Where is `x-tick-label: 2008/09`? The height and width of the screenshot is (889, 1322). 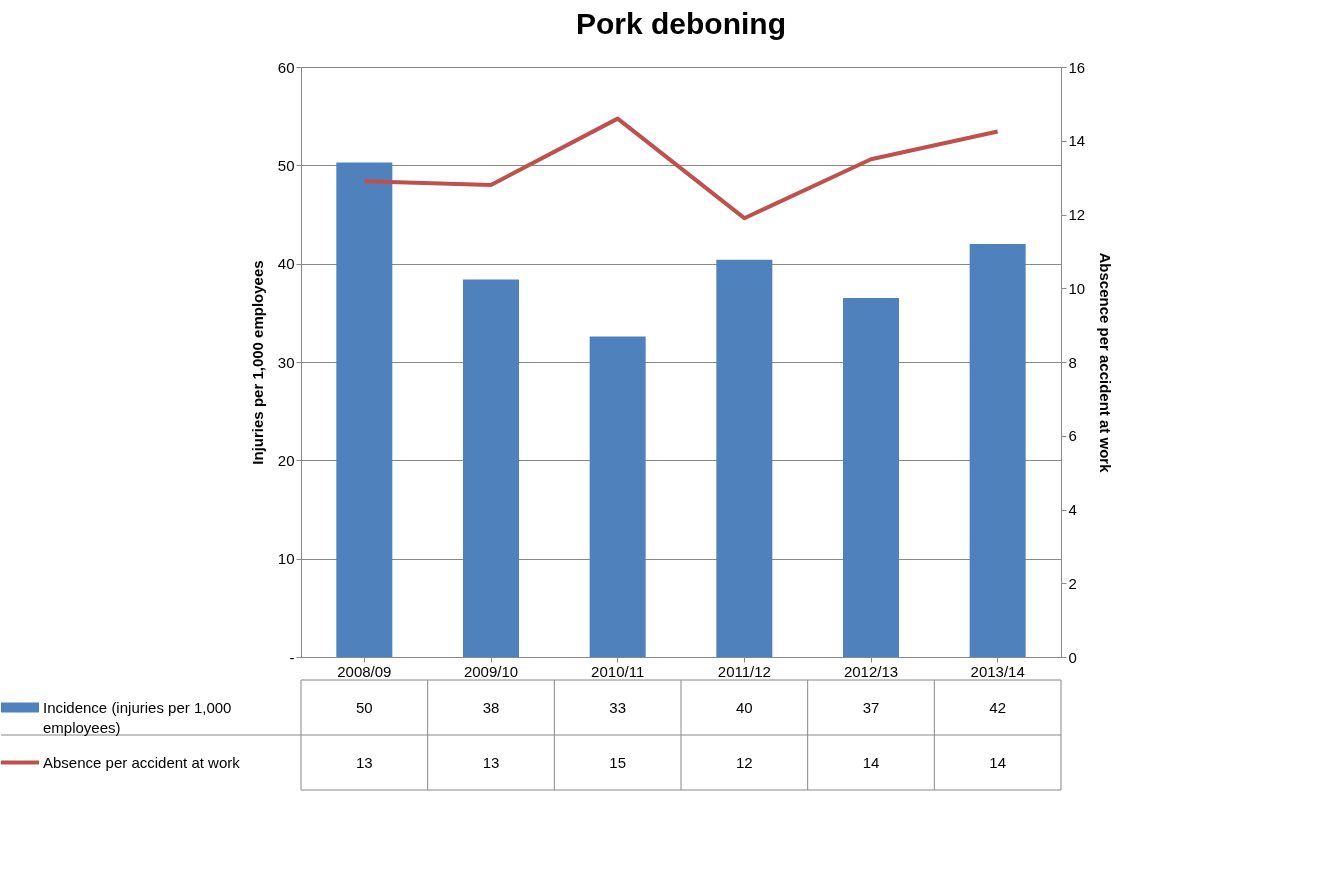 x-tick-label: 2008/09 is located at coordinates (364, 671).